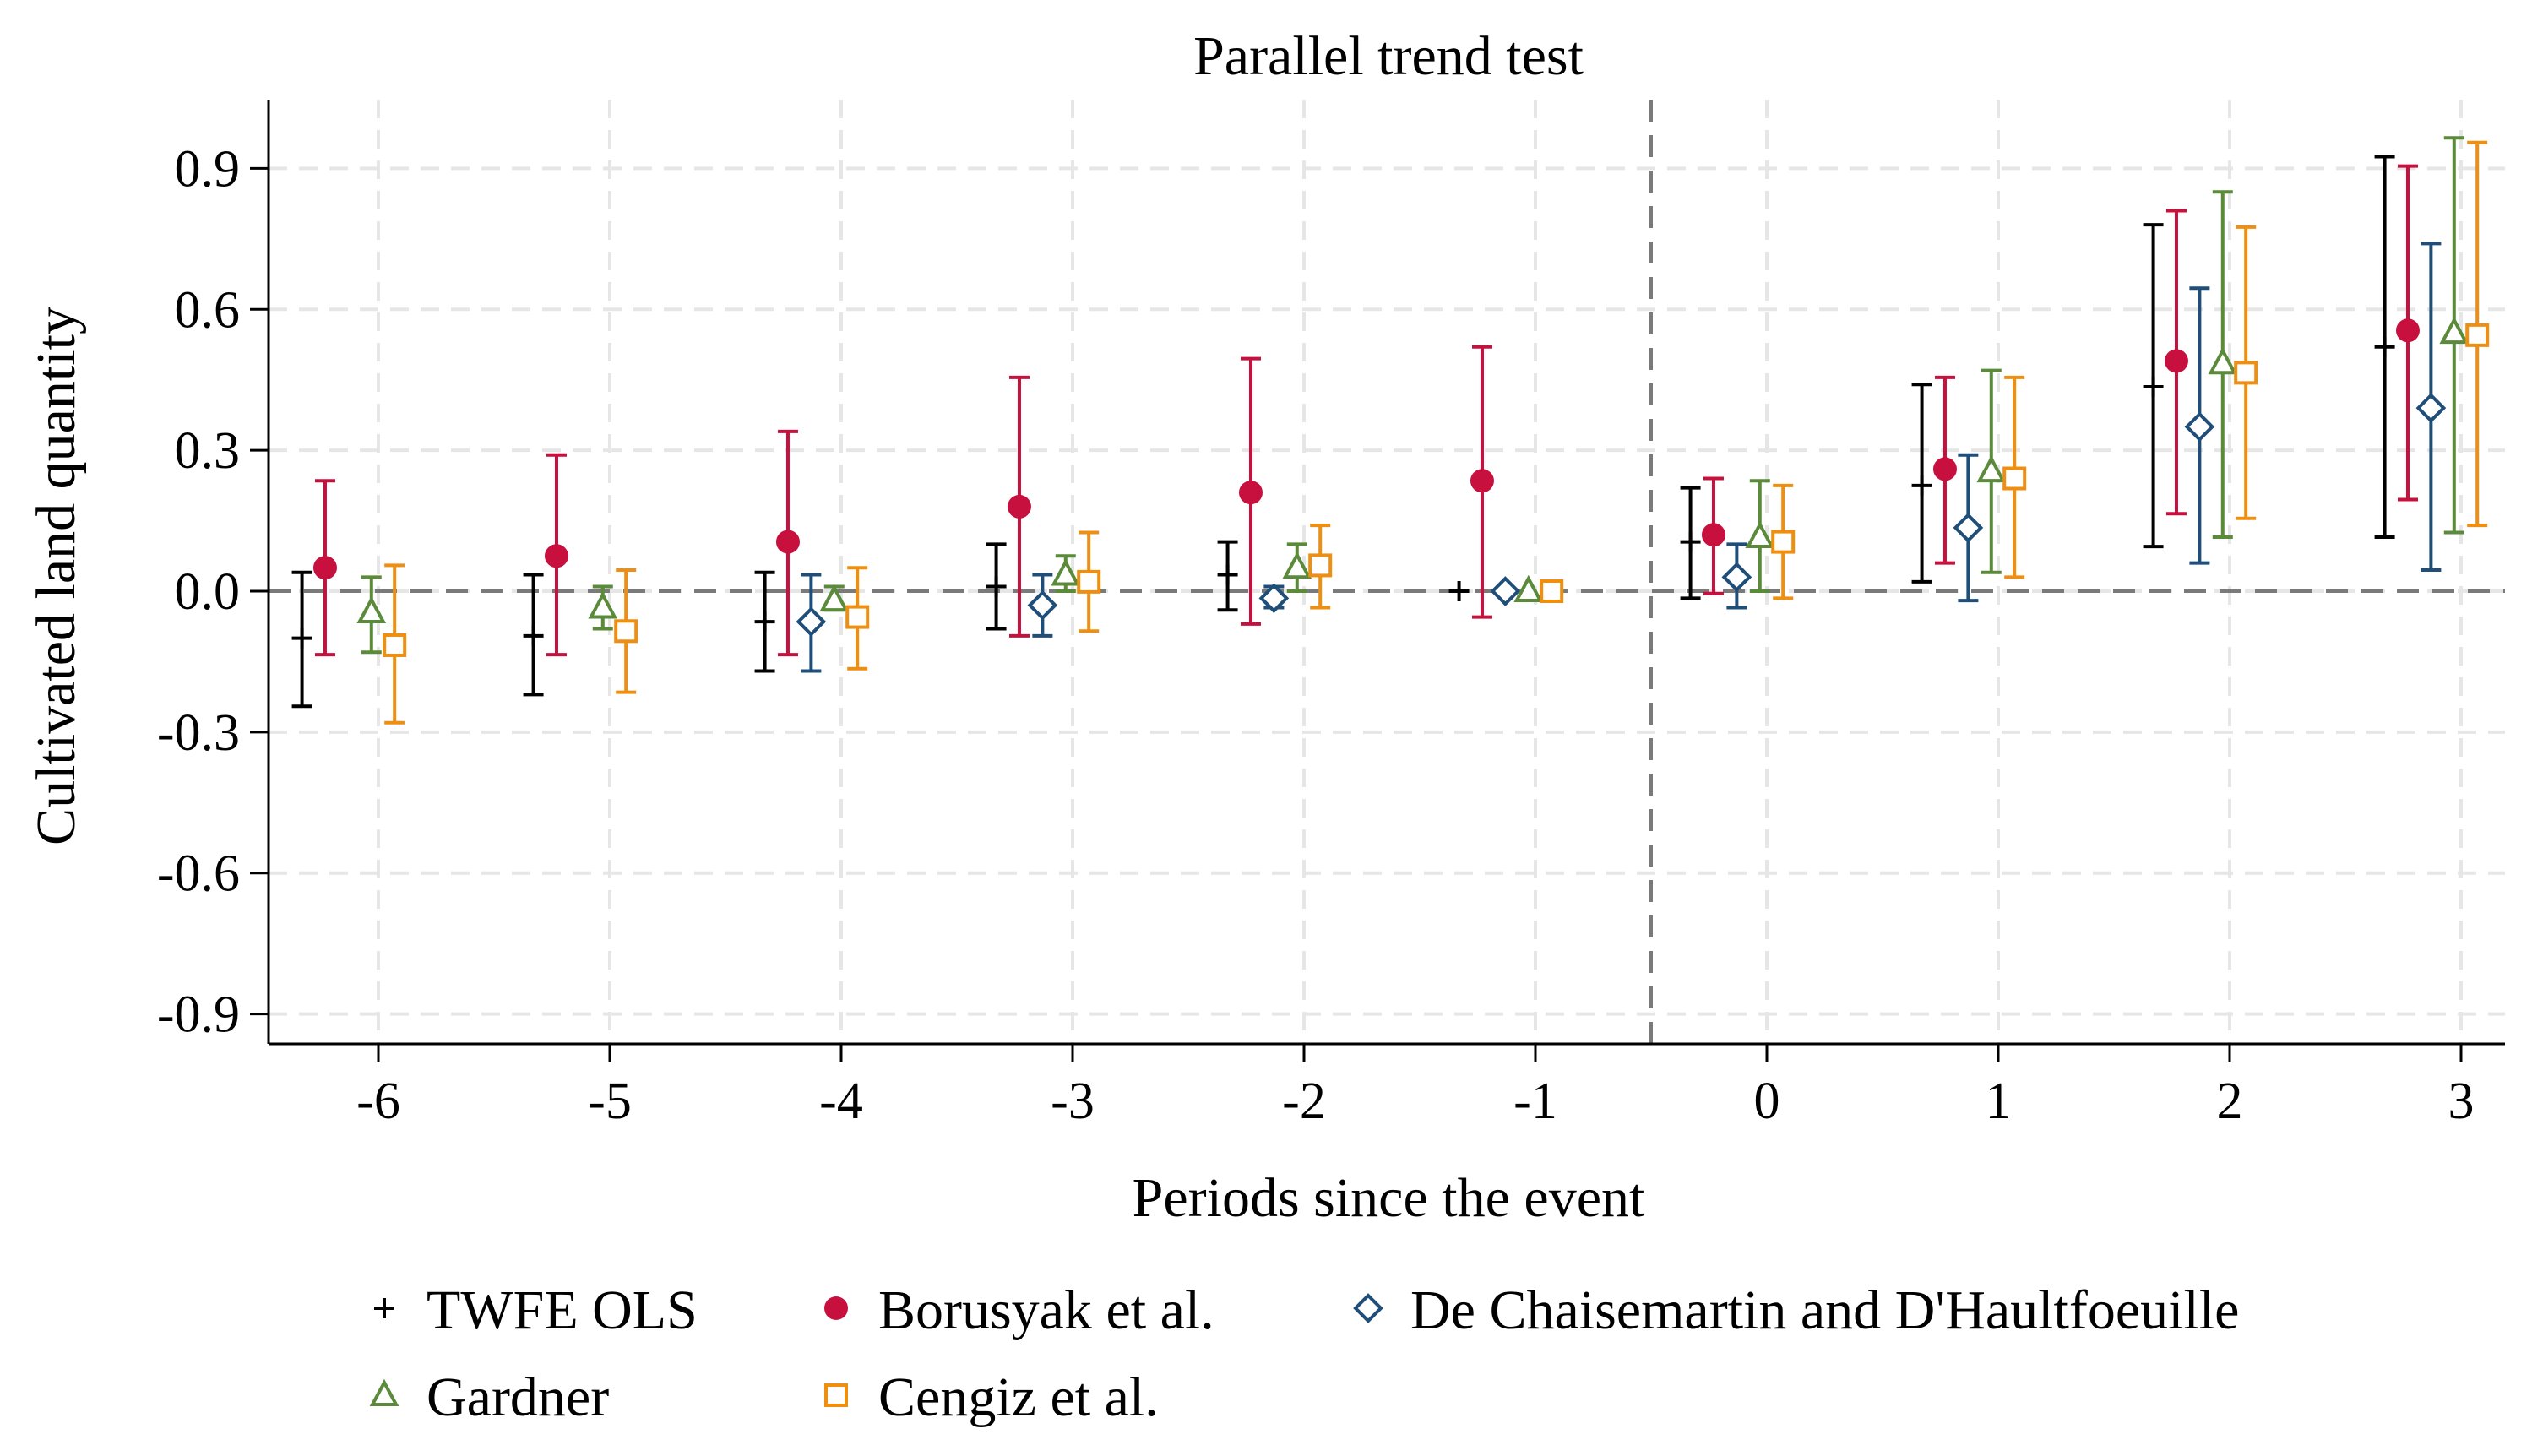 This screenshot has width=2532, height=1456. I want to click on x-tick-label: -5, so click(610, 1101).